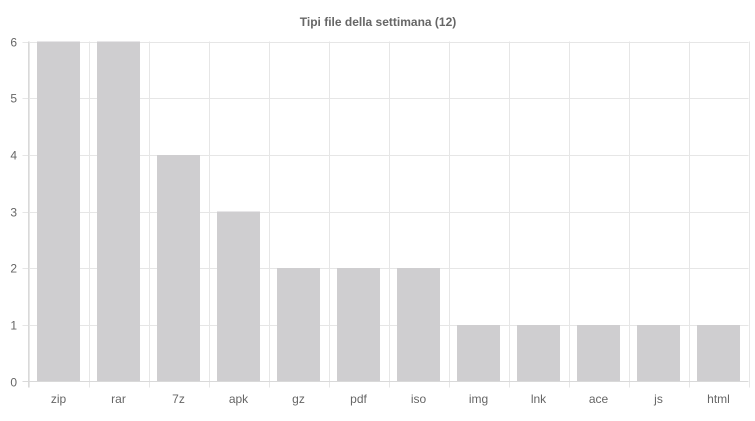 The image size is (755, 421). What do you see at coordinates (13, 326) in the screenshot?
I see `y-tick-label: 1` at bounding box center [13, 326].